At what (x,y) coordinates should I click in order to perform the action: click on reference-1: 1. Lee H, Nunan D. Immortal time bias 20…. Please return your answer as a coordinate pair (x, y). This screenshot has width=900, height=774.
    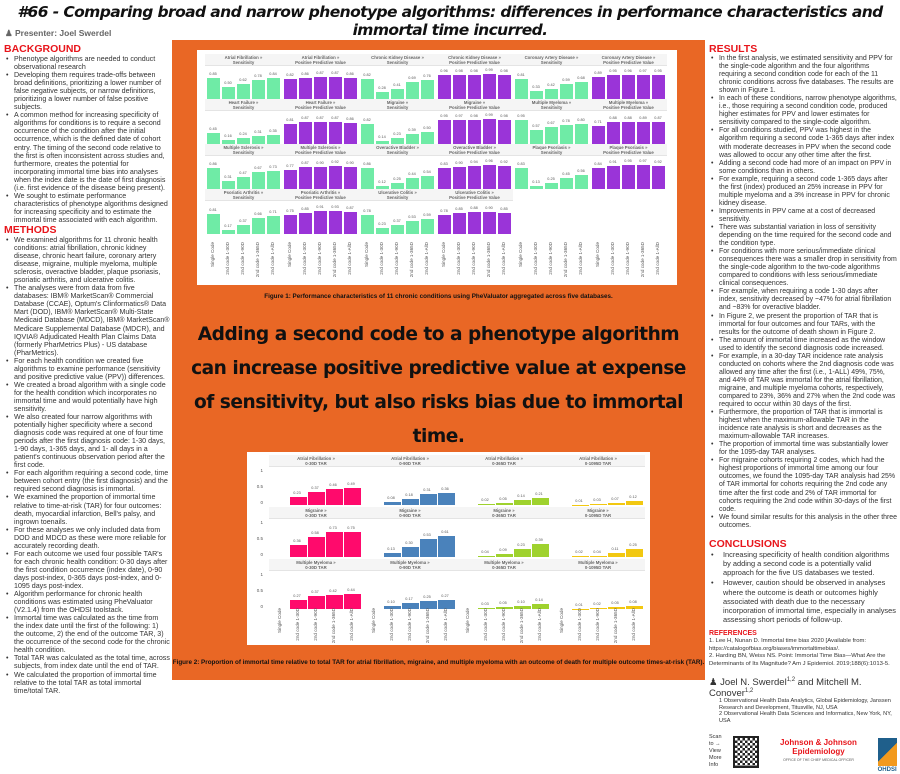
    Looking at the image, I should click on (803, 645).